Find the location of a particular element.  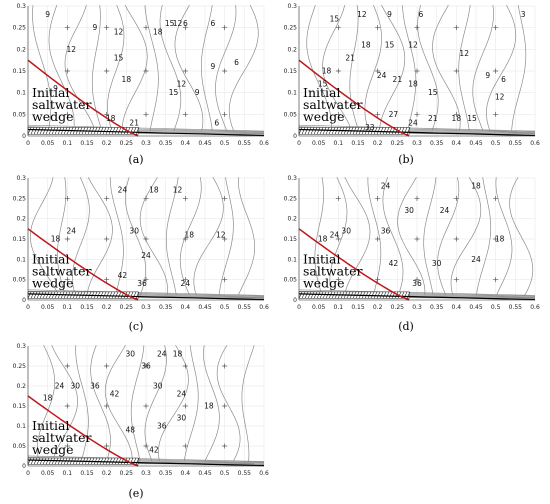

y-tick-label: 0.05 is located at coordinates (20, 446).